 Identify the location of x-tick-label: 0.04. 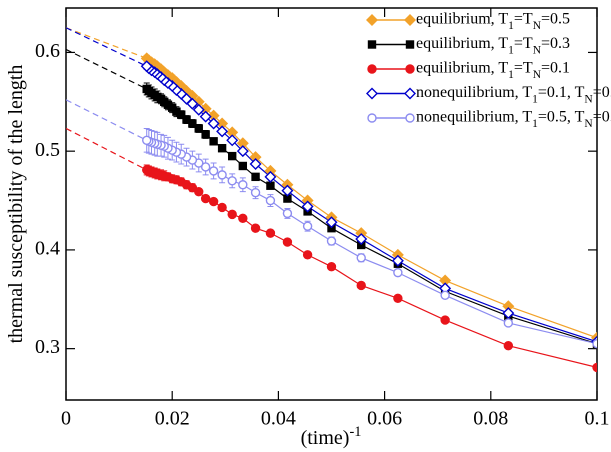
(278, 419).